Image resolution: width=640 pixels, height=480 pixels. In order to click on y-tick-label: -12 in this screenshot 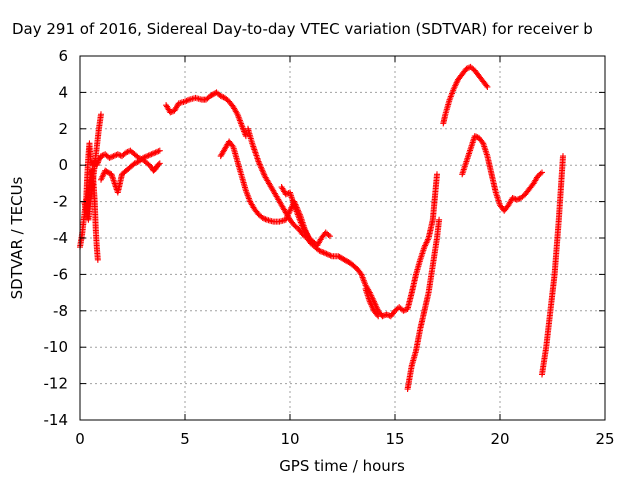, I will do `click(56, 384)`.